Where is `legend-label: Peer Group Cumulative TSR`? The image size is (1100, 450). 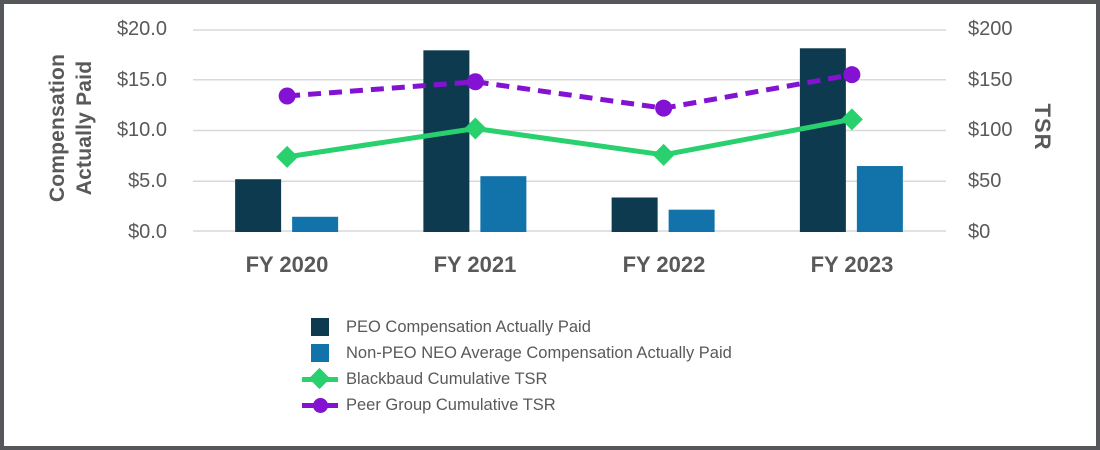
legend-label: Peer Group Cumulative TSR is located at coordinates (451, 404).